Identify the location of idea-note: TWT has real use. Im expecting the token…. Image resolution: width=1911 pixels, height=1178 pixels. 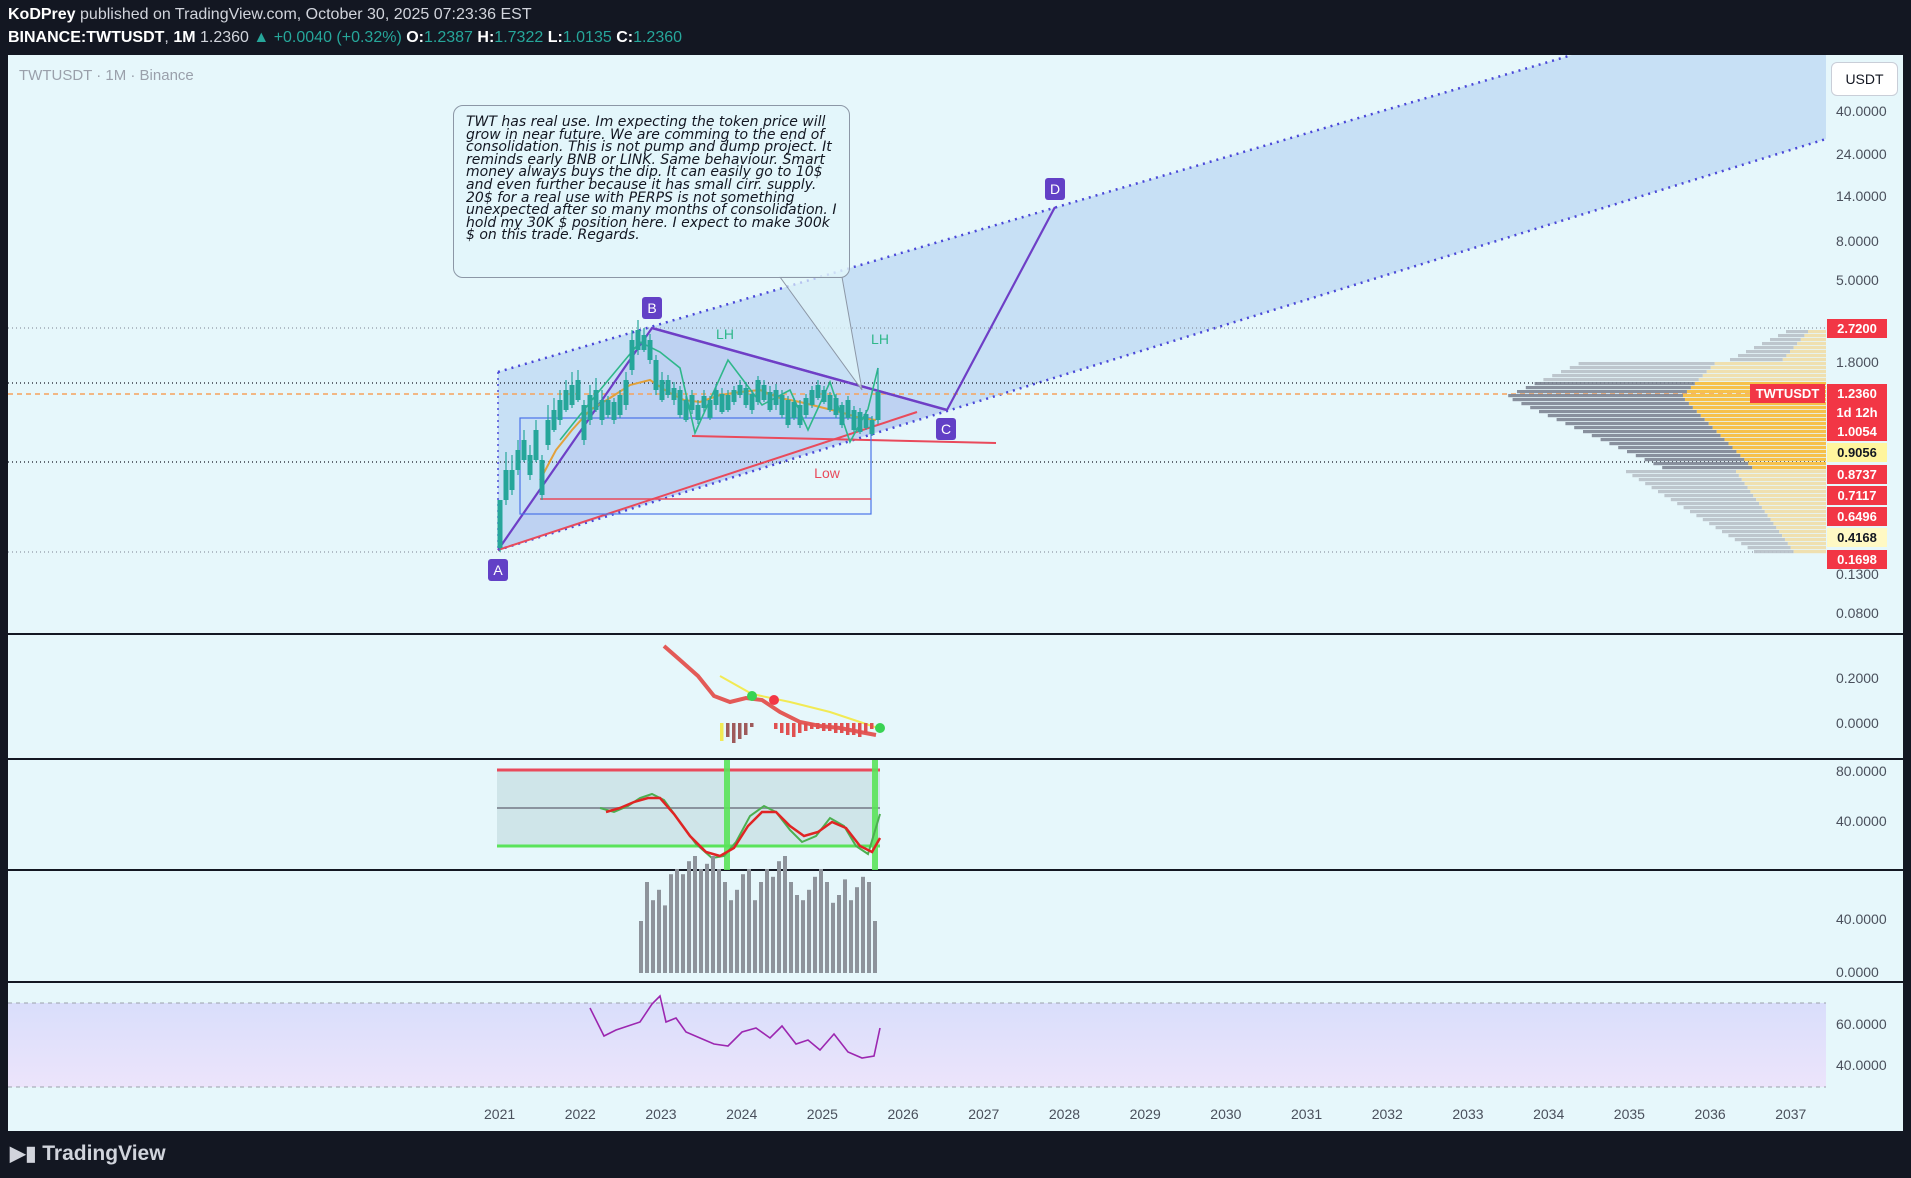
(651, 191).